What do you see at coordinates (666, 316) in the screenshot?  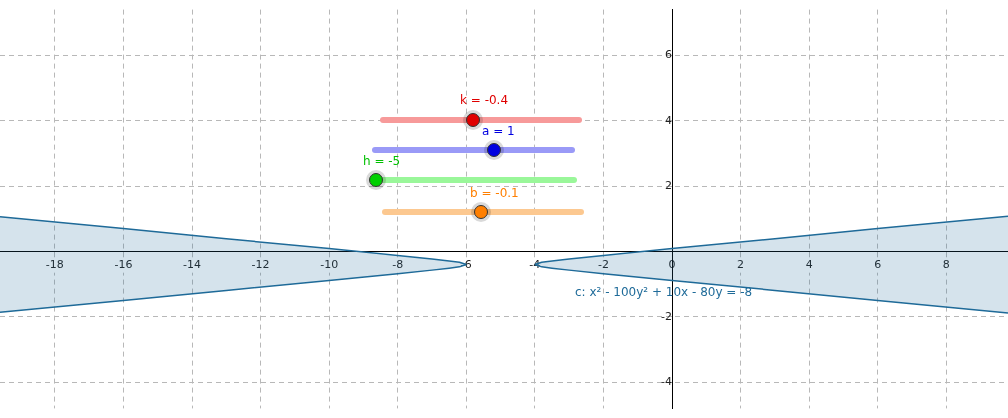 I see `y-tick-label: -2` at bounding box center [666, 316].